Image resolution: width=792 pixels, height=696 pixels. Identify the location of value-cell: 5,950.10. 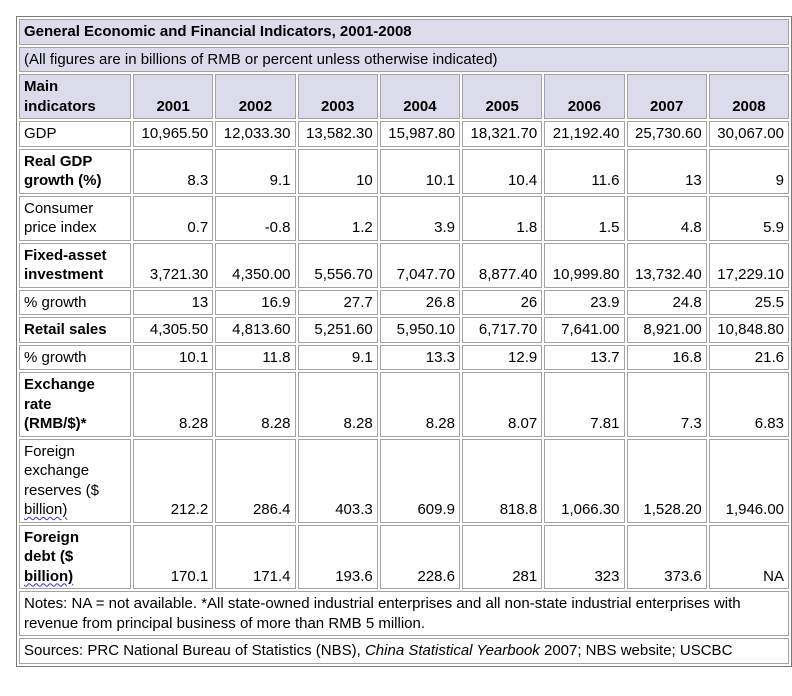
(419, 330).